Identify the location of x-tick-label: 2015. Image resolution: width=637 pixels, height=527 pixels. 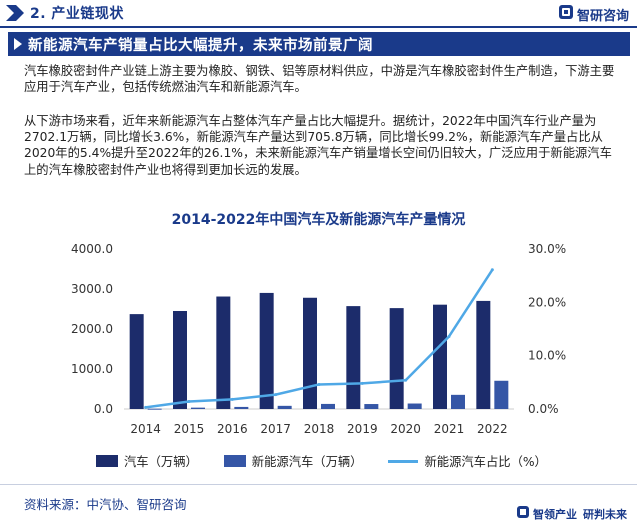
(189, 429).